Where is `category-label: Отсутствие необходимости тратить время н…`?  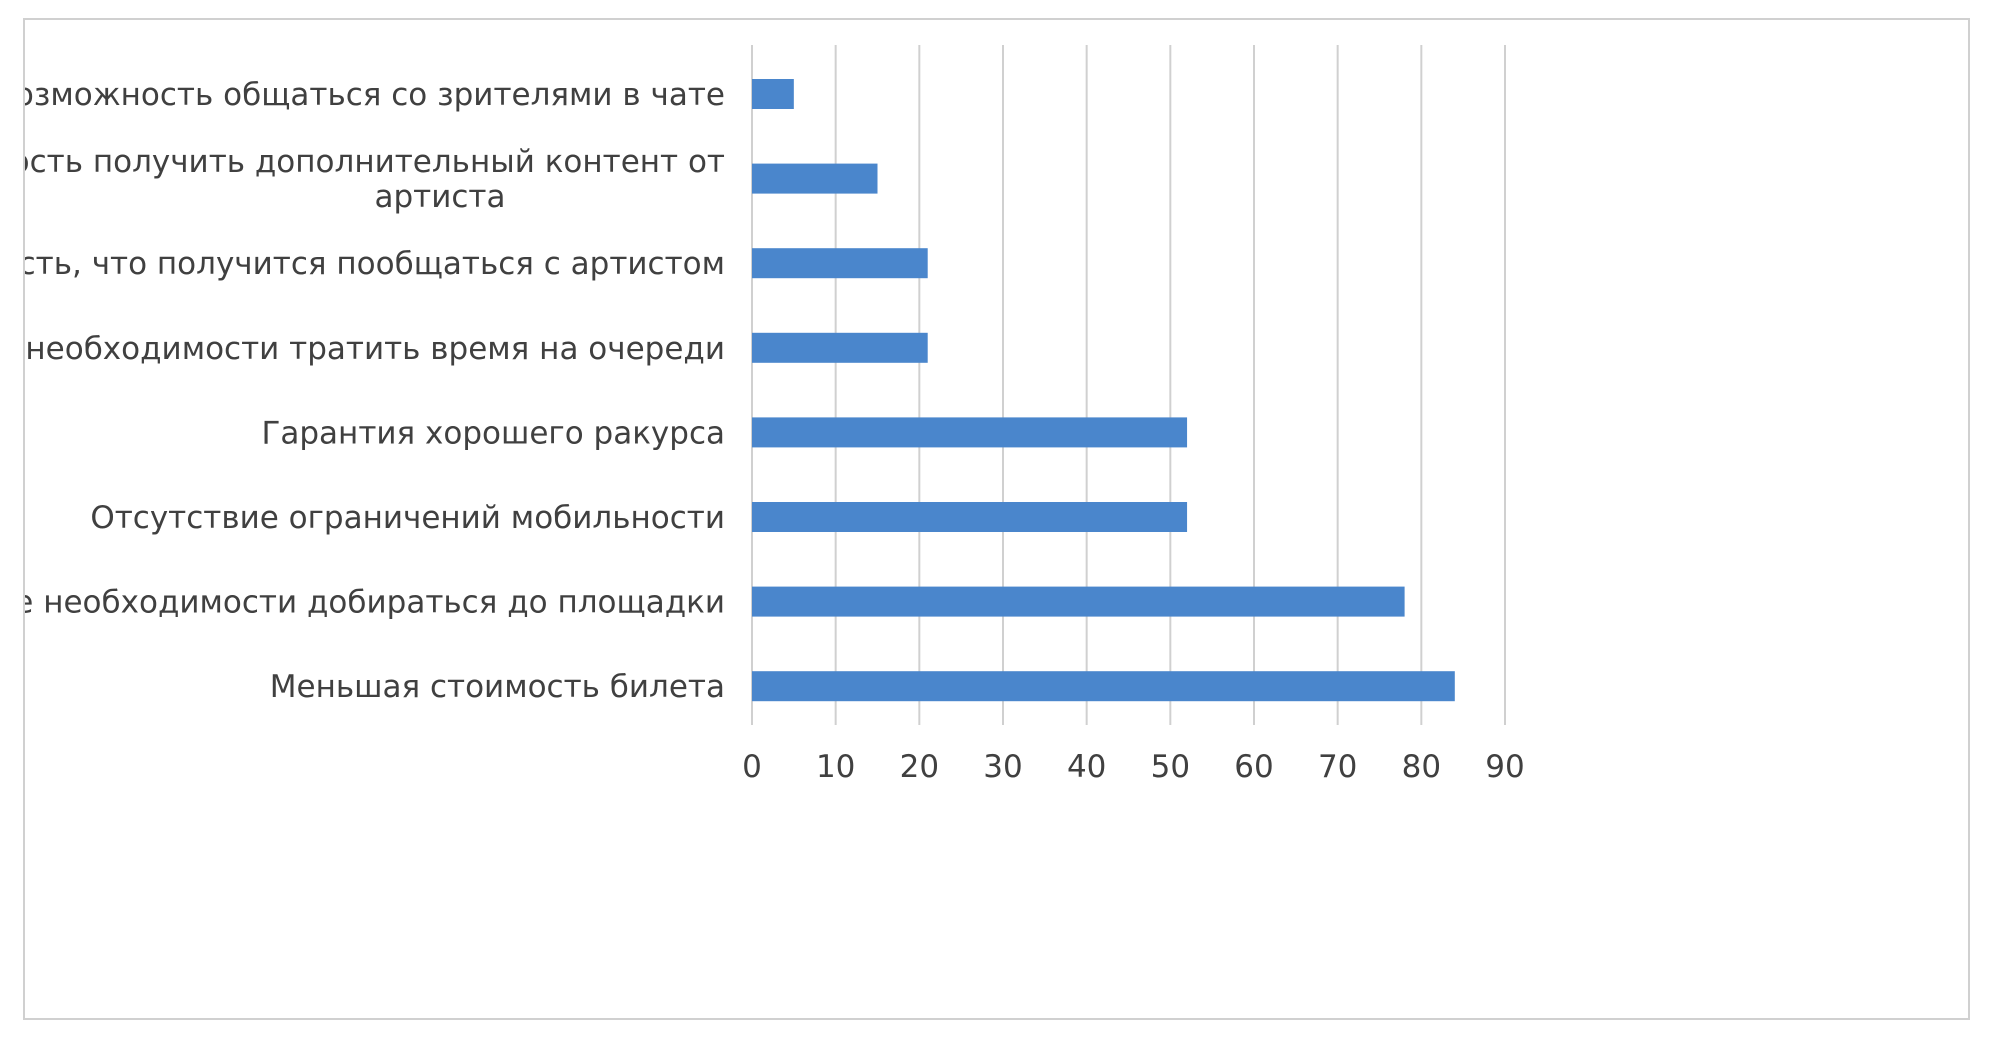
category-label: Отсутствие необходимости тратить время н… is located at coordinates (375, 349).